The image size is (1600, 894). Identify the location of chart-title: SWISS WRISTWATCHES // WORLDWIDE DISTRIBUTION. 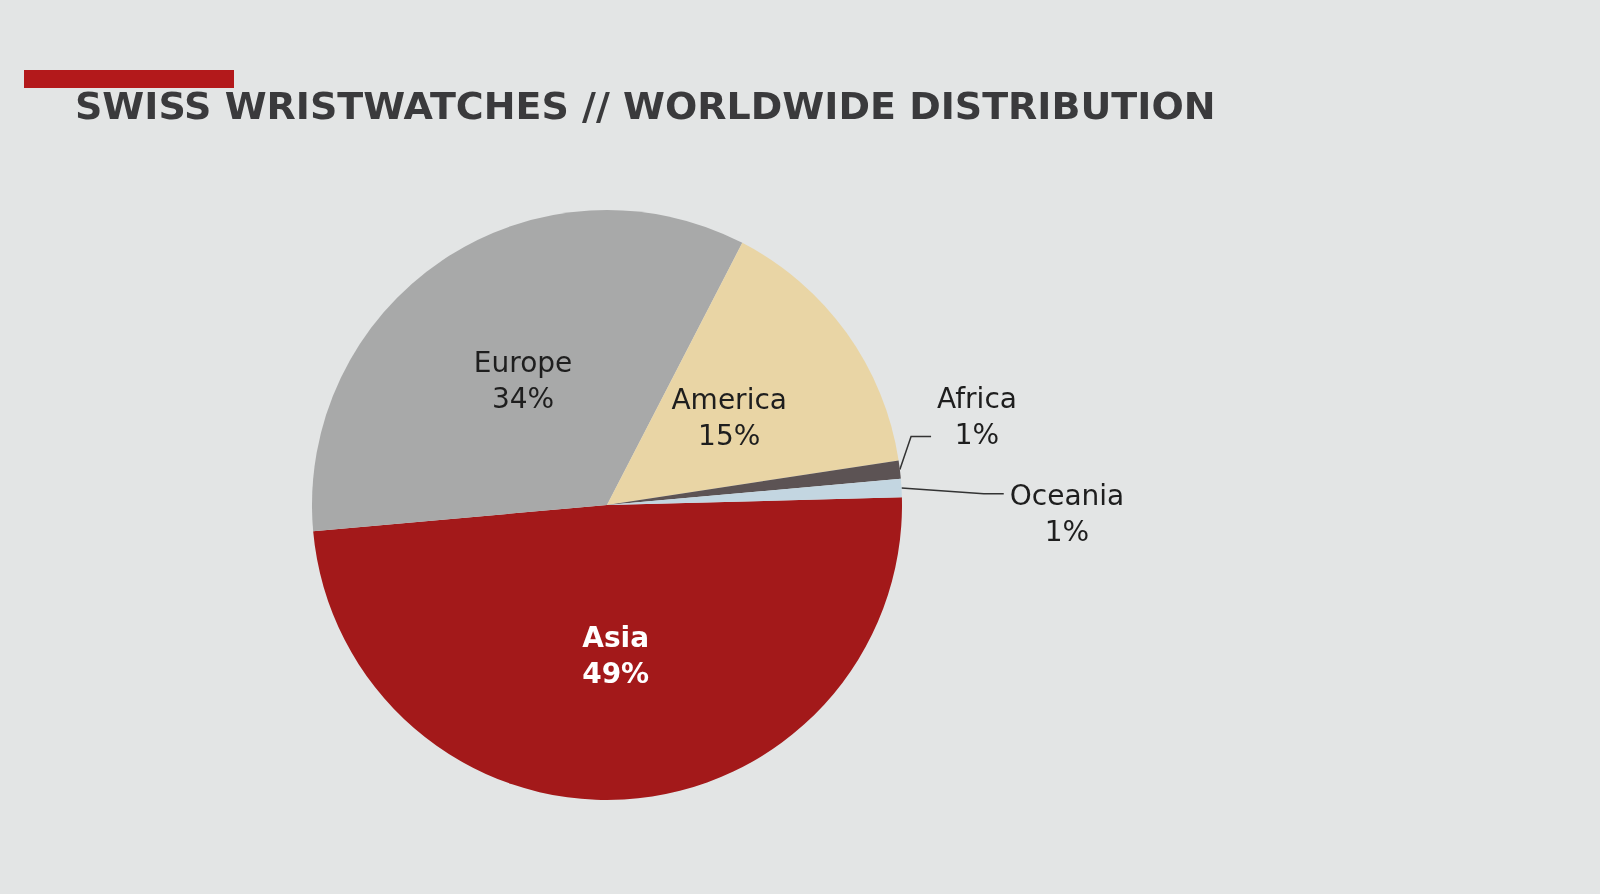
(645, 106).